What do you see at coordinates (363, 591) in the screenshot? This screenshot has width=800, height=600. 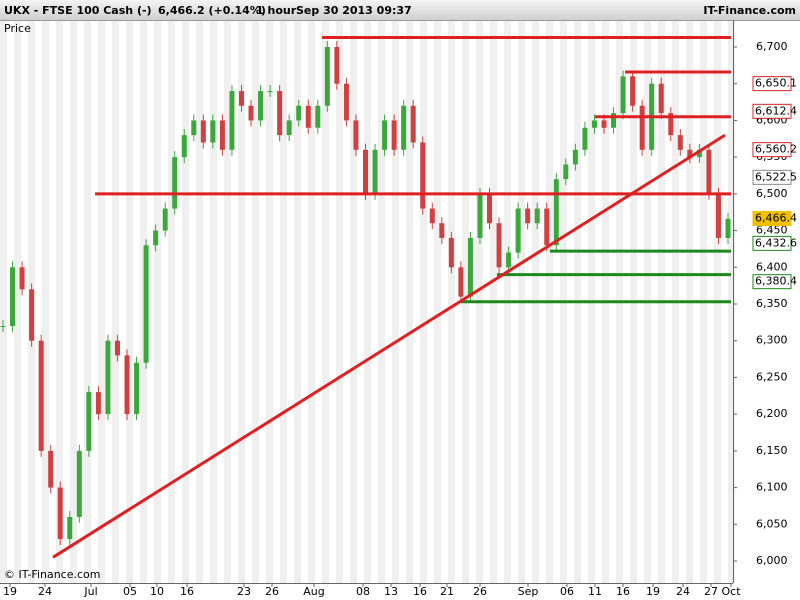 I see `x-tick-label: 08` at bounding box center [363, 591].